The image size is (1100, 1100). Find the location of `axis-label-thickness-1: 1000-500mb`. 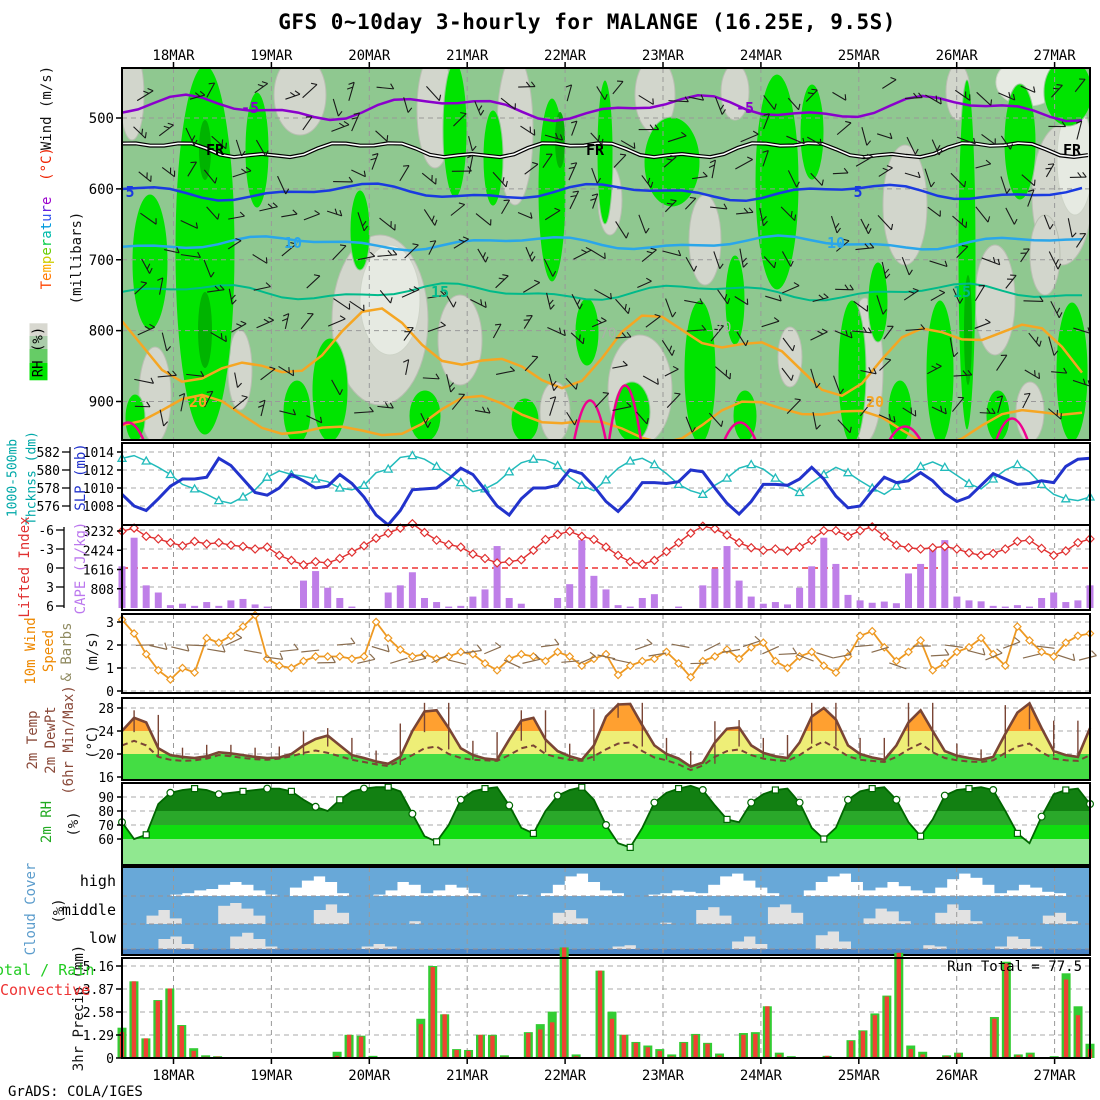

axis-label-thickness-1: 1000-500mb is located at coordinates (13, 478).